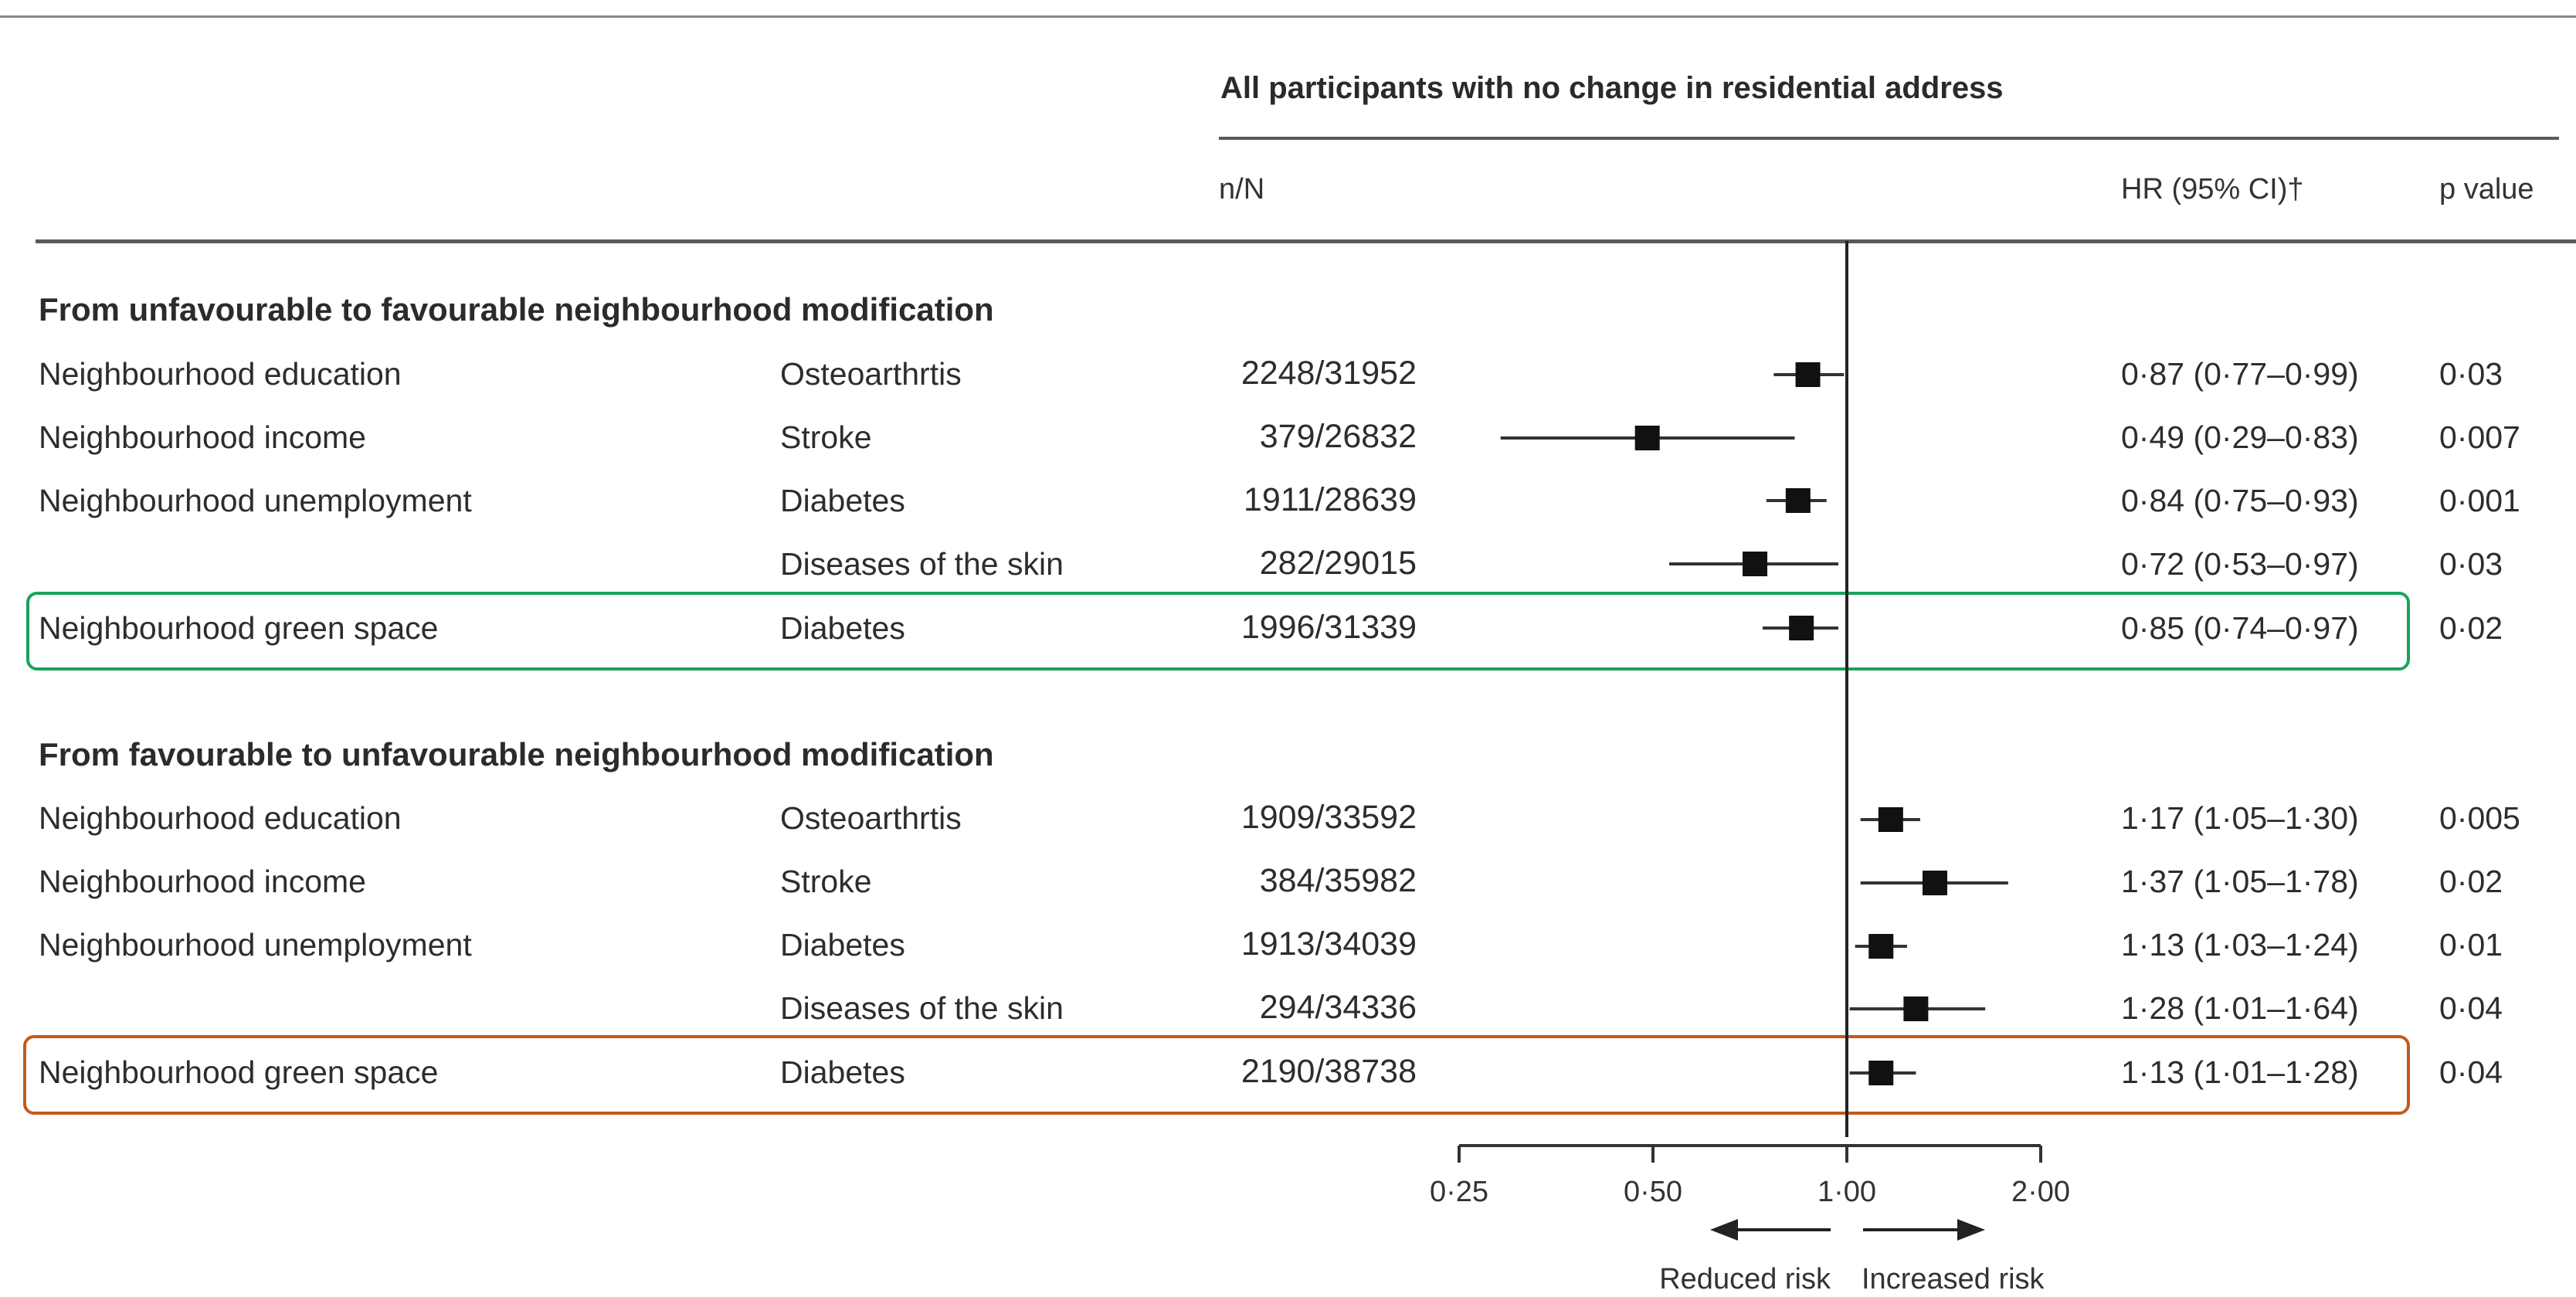 This screenshot has height=1297, width=2576. What do you see at coordinates (2240, 818) in the screenshot?
I see `hr-cell: 1·17 (1·05–1·30)` at bounding box center [2240, 818].